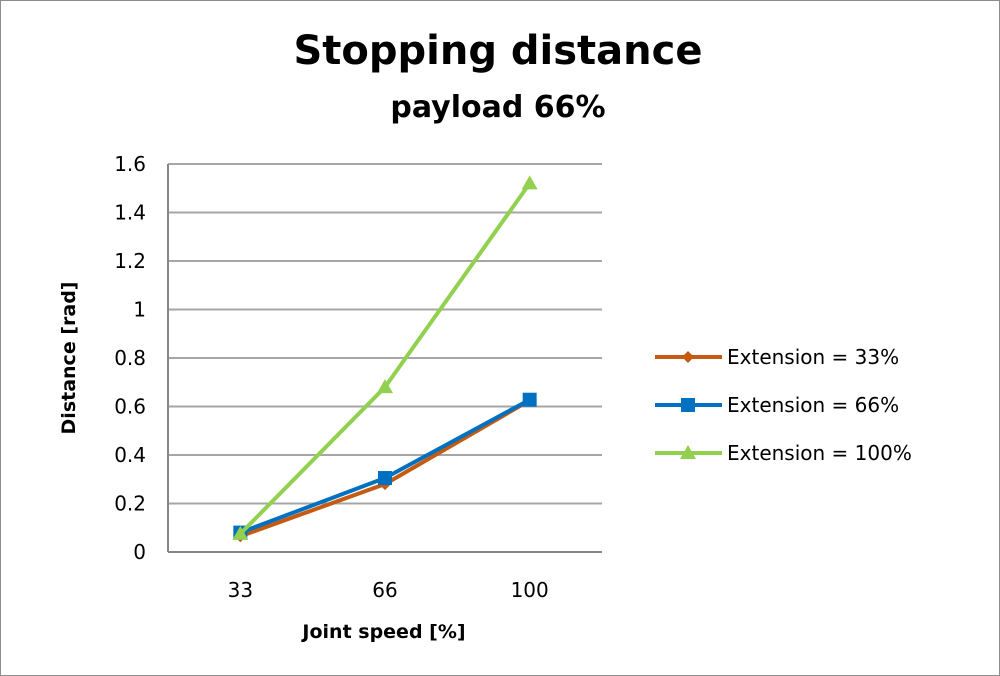  Describe the element at coordinates (130, 358) in the screenshot. I see `y-tick-label: 0.8` at that location.